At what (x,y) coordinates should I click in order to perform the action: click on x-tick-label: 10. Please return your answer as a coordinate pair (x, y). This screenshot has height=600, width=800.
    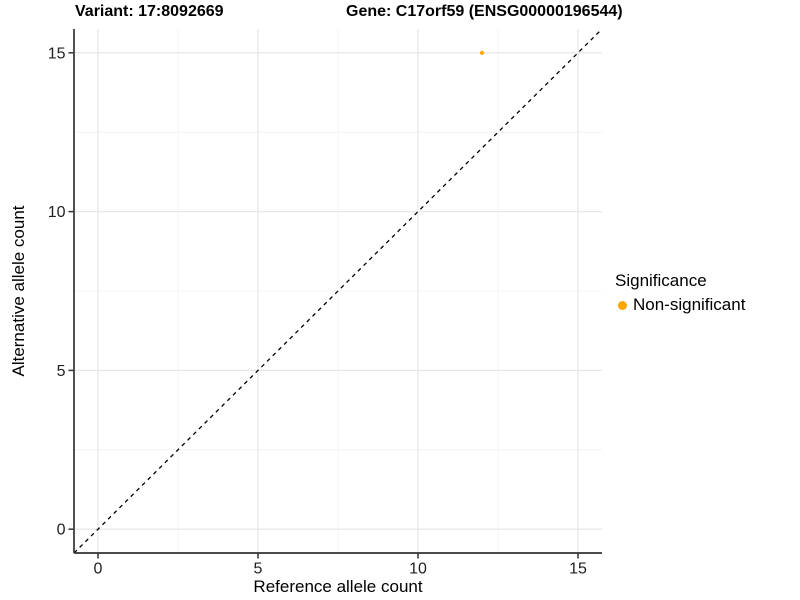
    Looking at the image, I should click on (418, 569).